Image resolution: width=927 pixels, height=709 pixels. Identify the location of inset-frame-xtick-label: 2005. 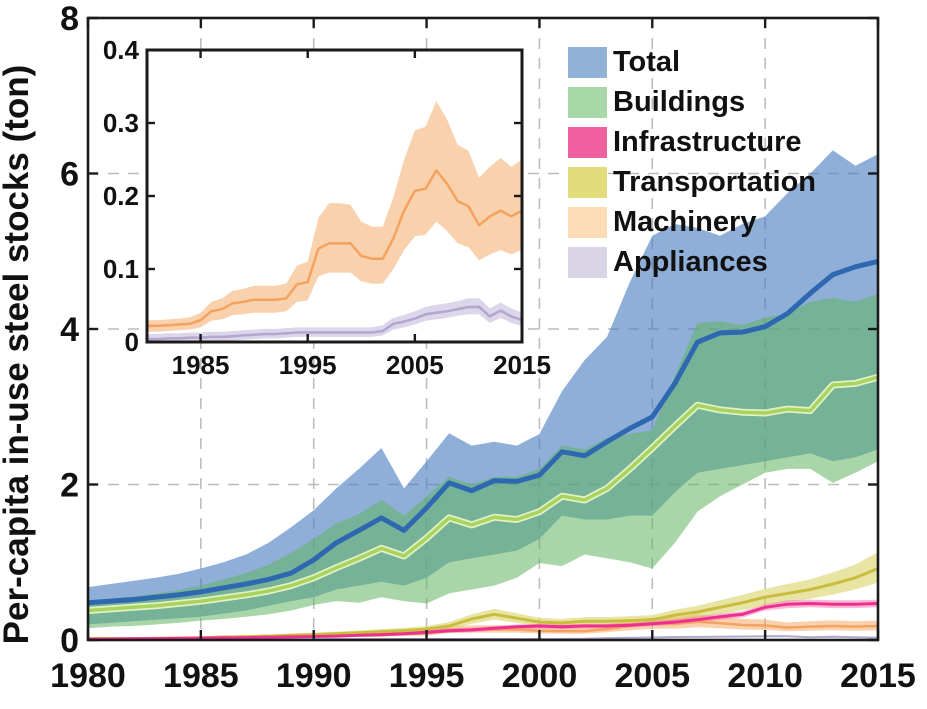
(415, 365).